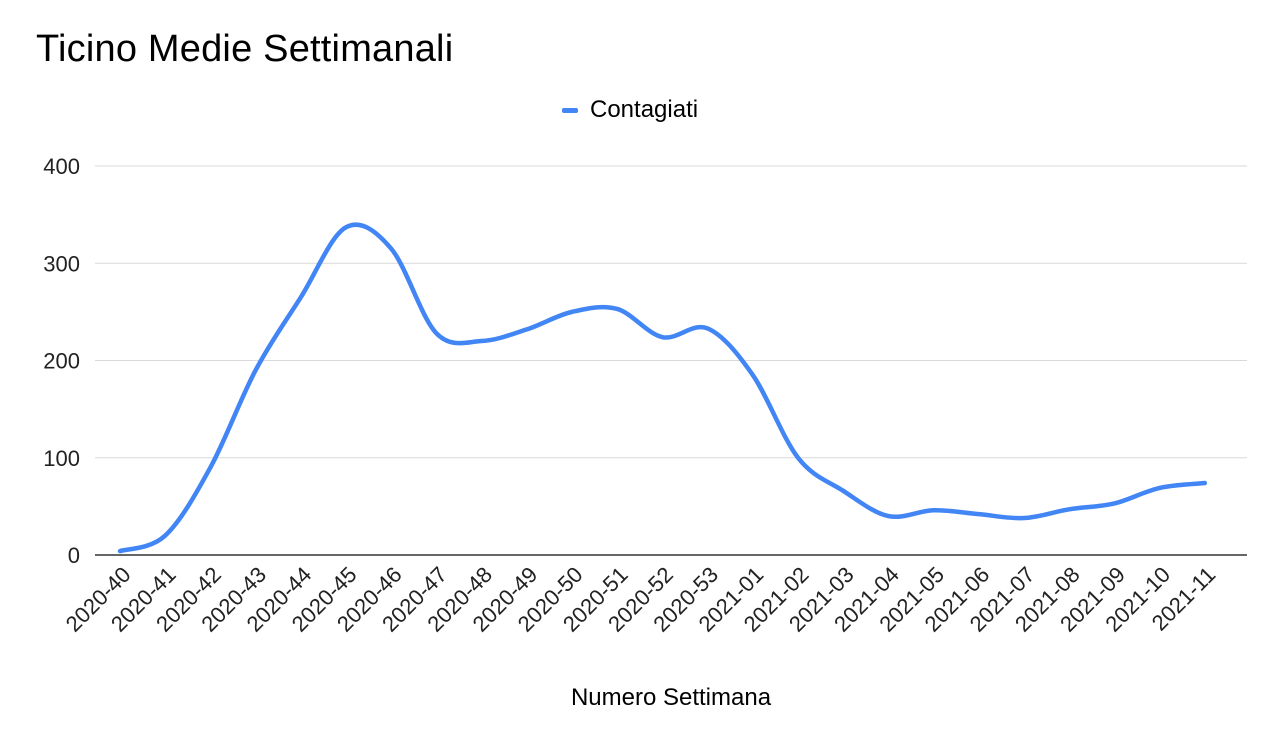 Image resolution: width=1280 pixels, height=750 pixels. Describe the element at coordinates (570, 110) in the screenshot. I see `legend-swatch` at that location.